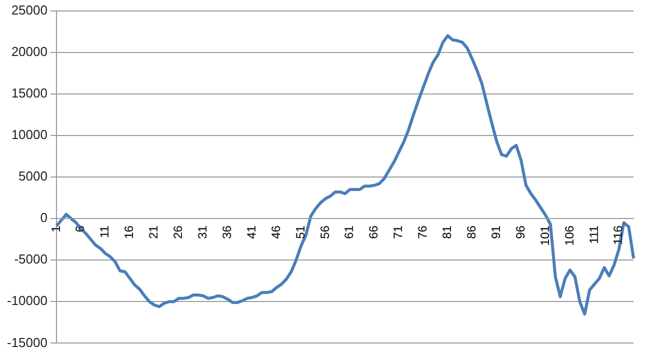  I want to click on x-tick-label: 71, so click(398, 232).